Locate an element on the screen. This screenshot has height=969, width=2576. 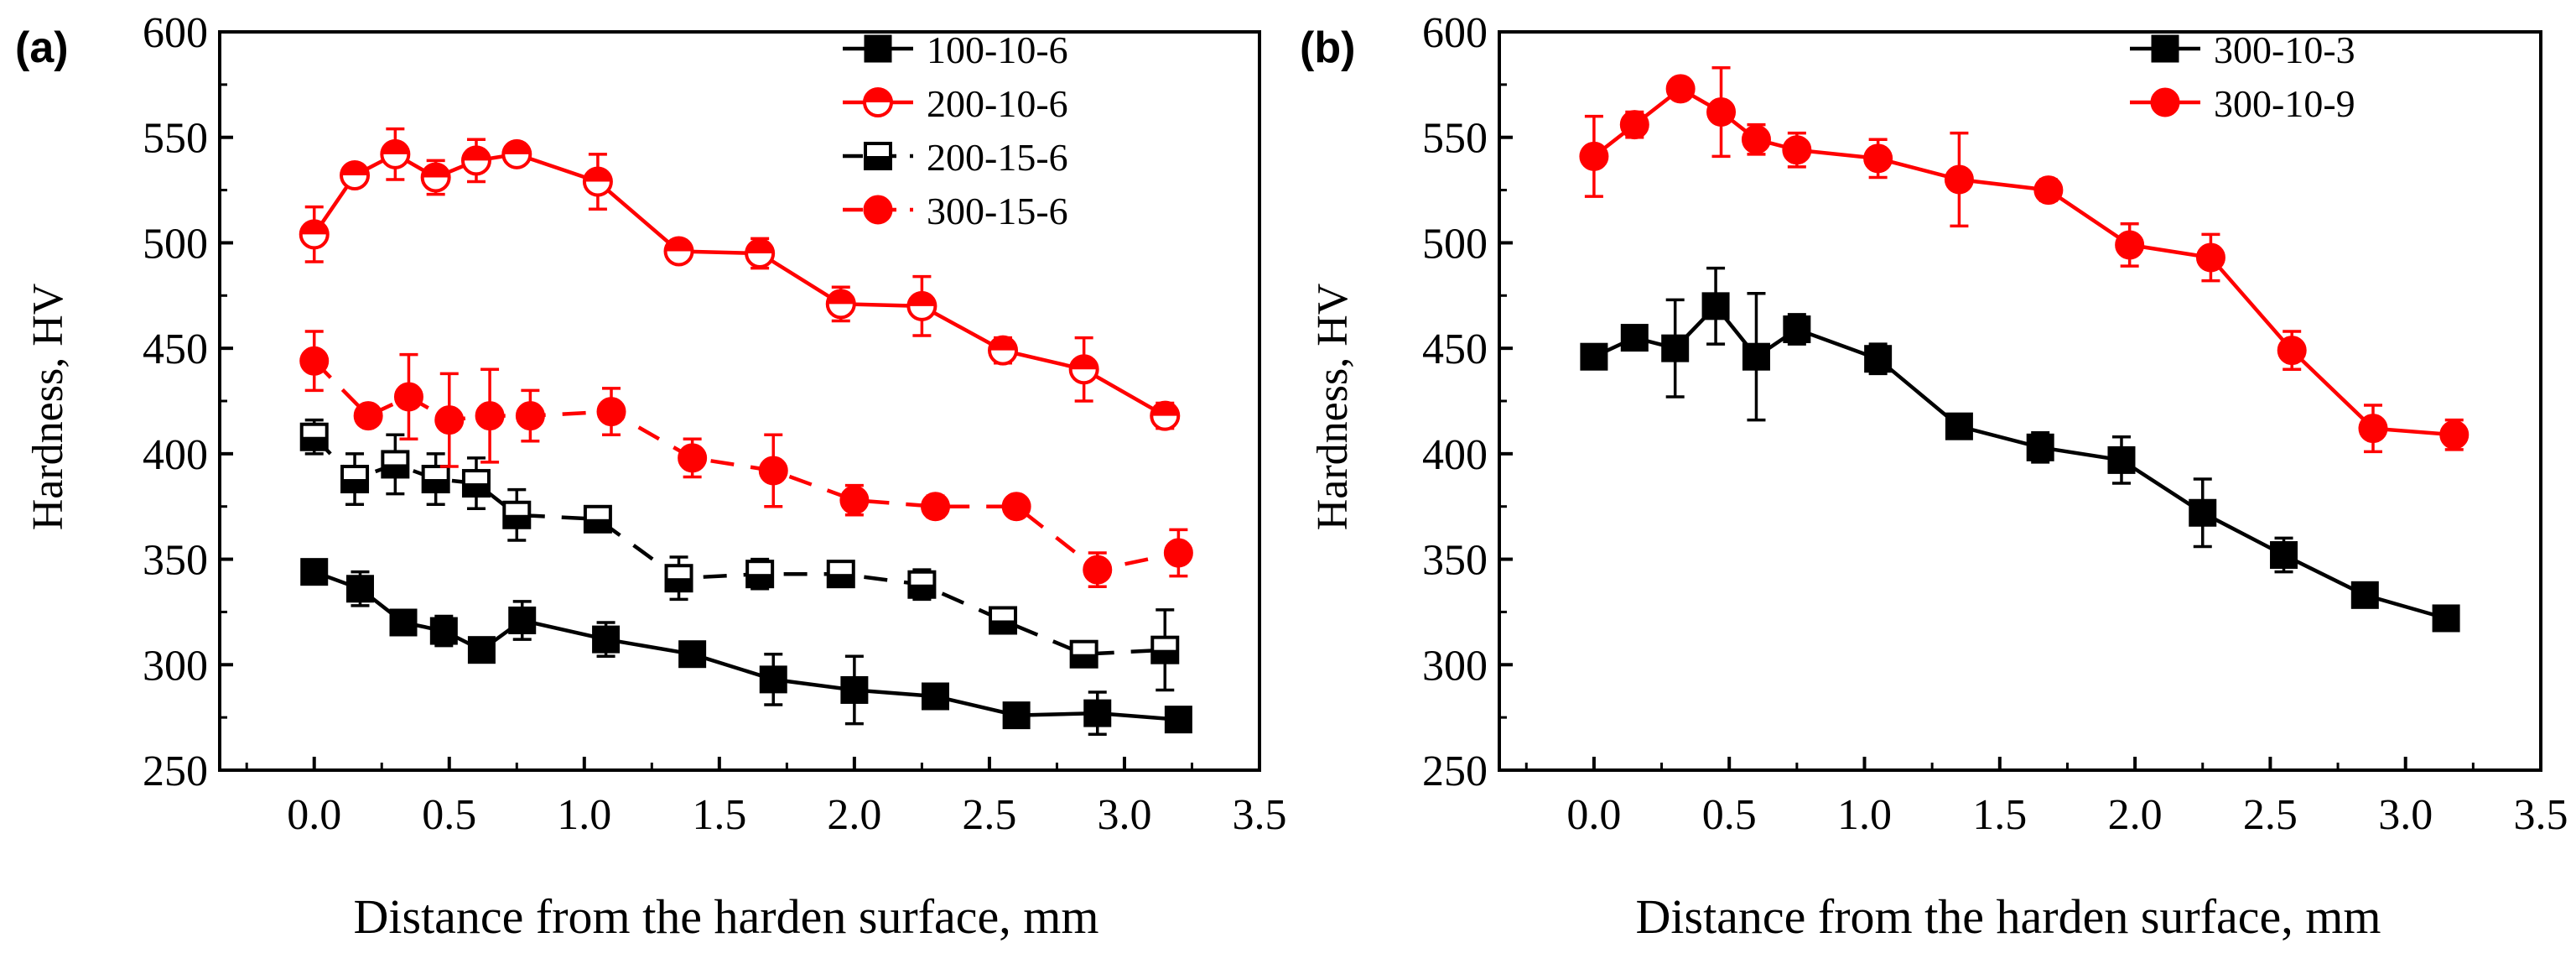
y-tick-label: 450 is located at coordinates (1455, 349).